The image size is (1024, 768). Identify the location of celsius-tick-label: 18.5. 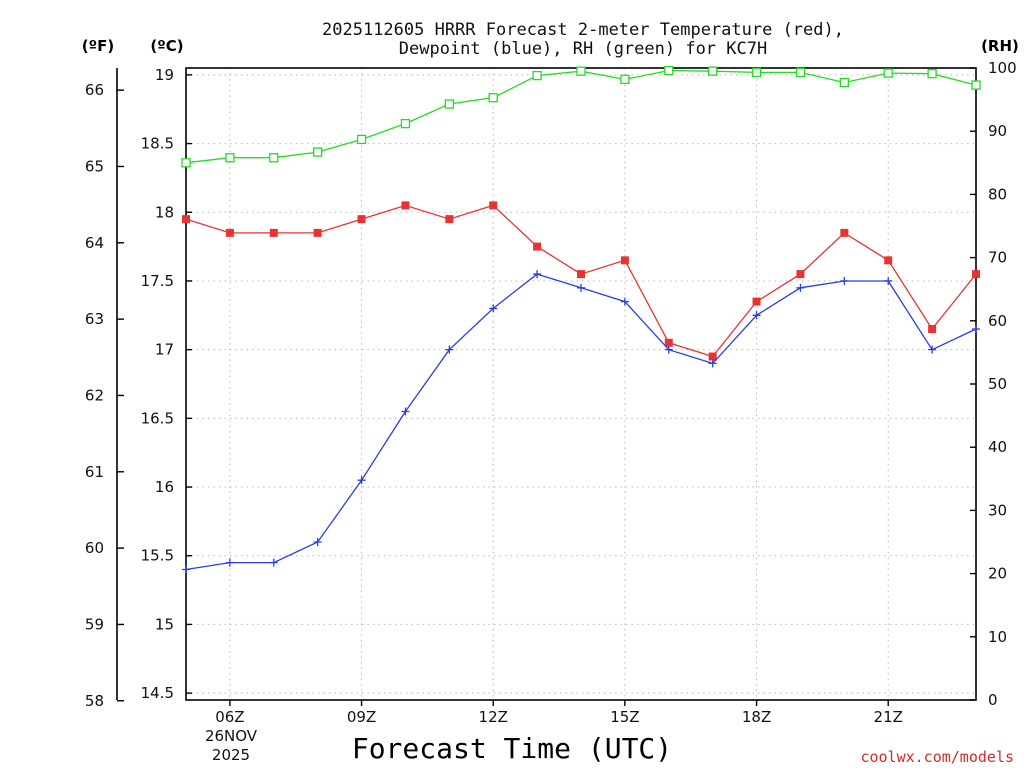
(157, 144).